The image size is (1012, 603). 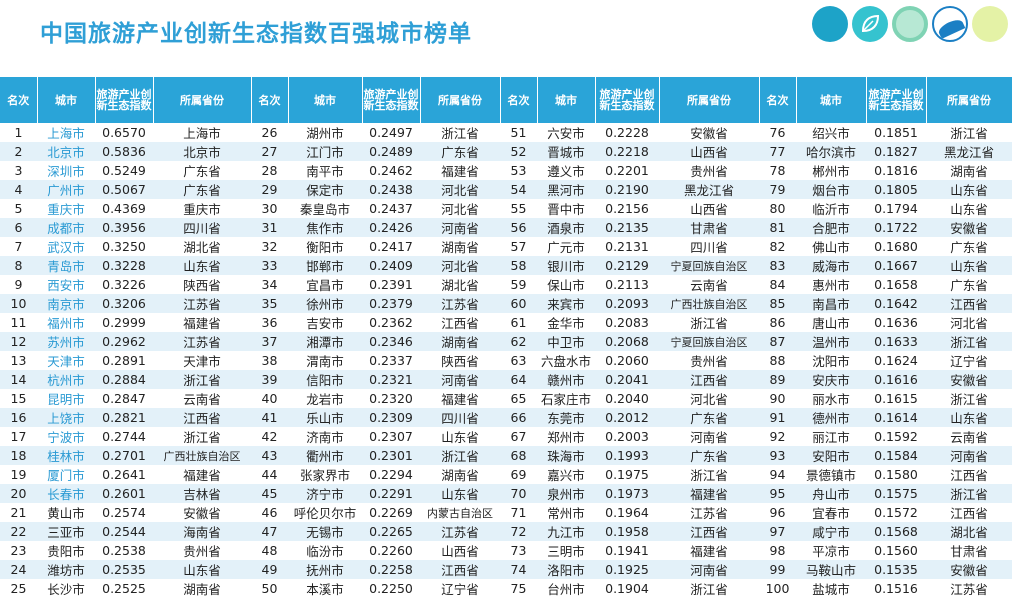 I want to click on city-cell: 六盘水市, so click(x=566, y=360).